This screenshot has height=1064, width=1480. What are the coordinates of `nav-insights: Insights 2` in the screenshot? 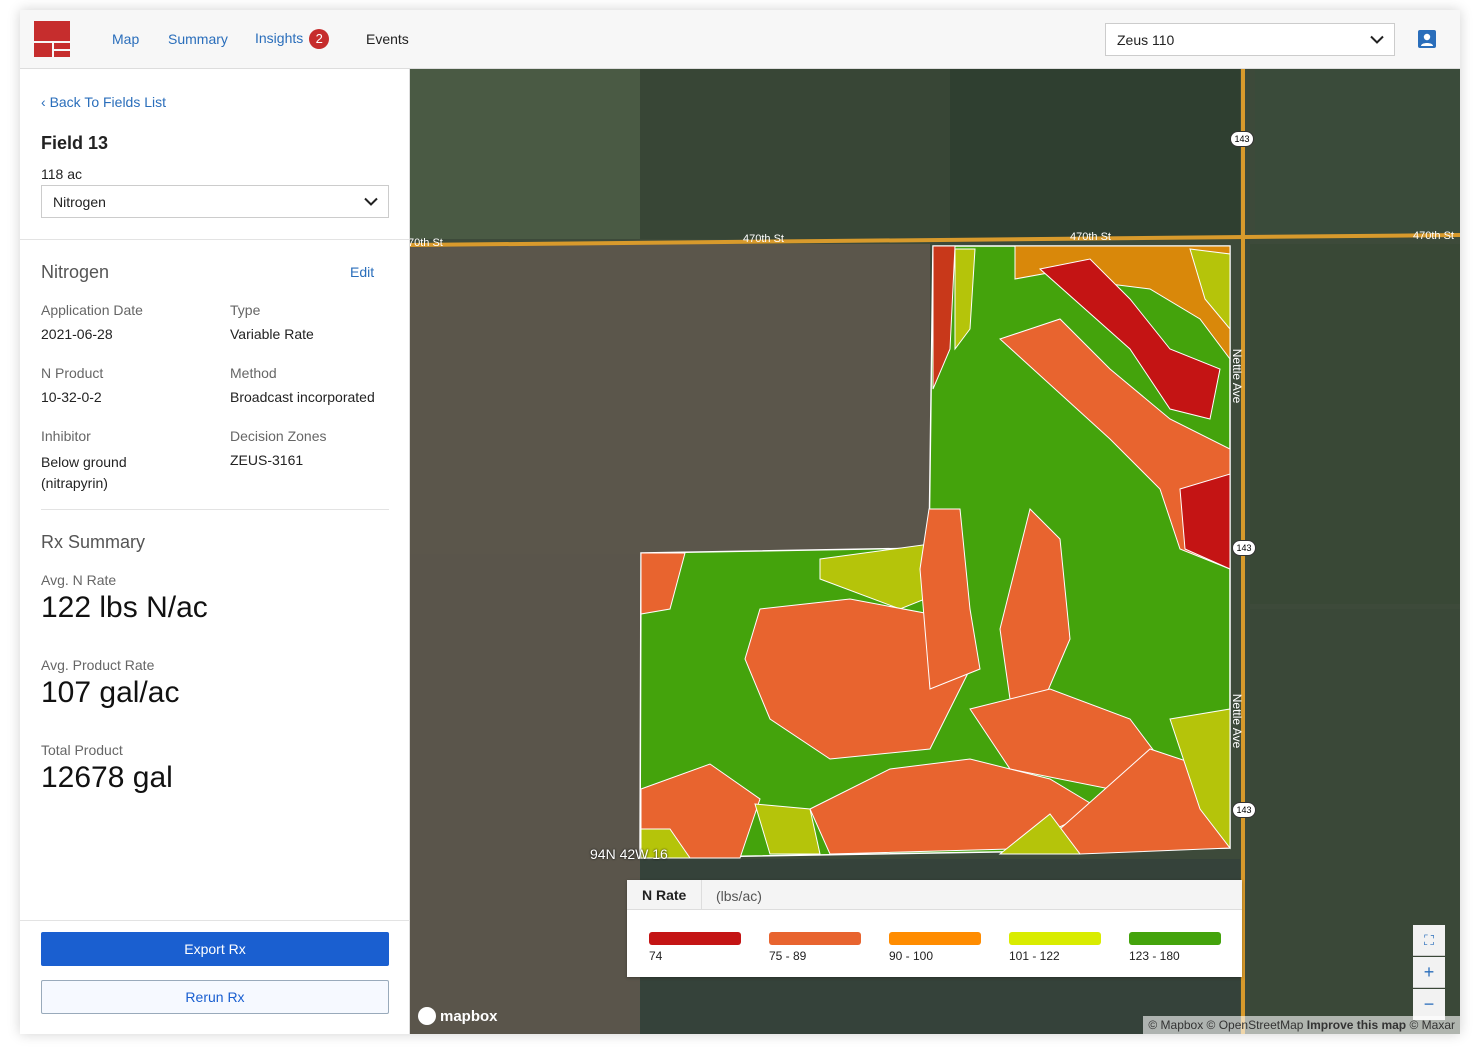 It's located at (292, 39).